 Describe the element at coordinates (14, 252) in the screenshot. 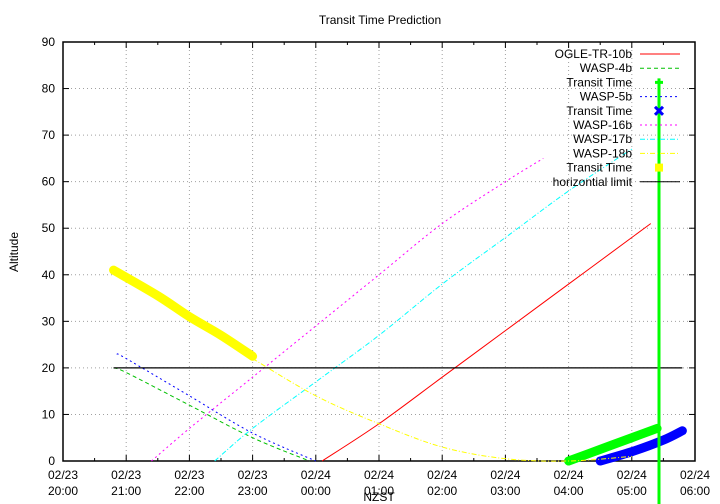

I see `y-axis-label: Altitude` at that location.